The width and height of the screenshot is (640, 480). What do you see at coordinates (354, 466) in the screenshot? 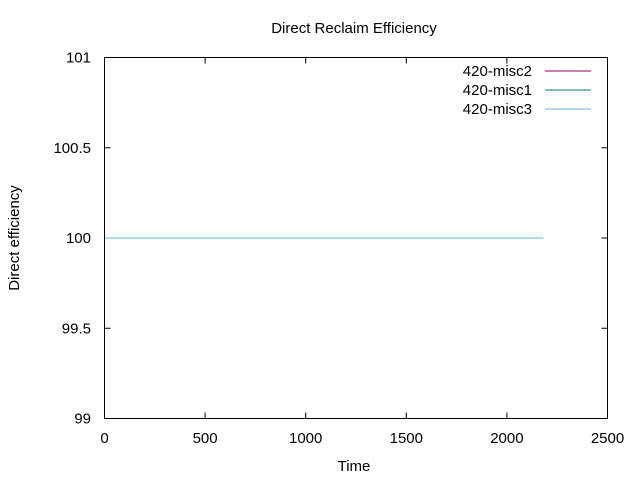
I see `x-axis-label: Time` at bounding box center [354, 466].